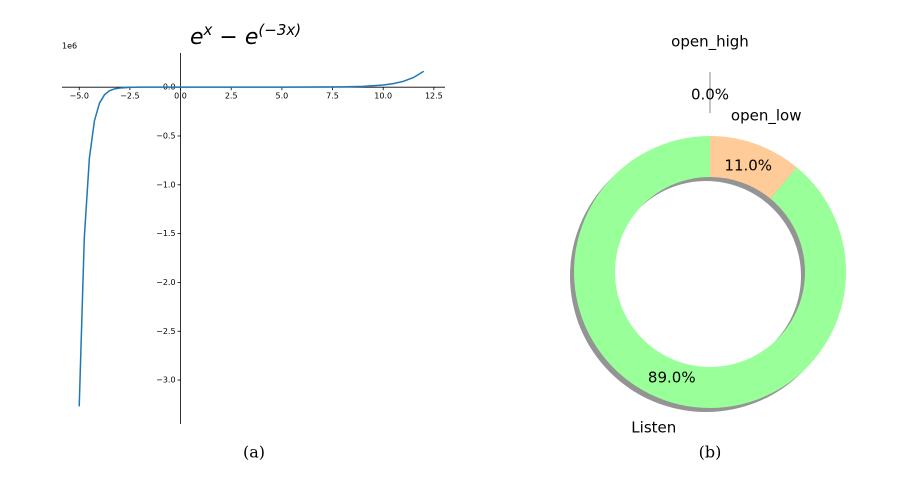 This screenshot has width=900, height=493. Describe the element at coordinates (165, 135) in the screenshot. I see `y-tick-label: −0.5` at that location.